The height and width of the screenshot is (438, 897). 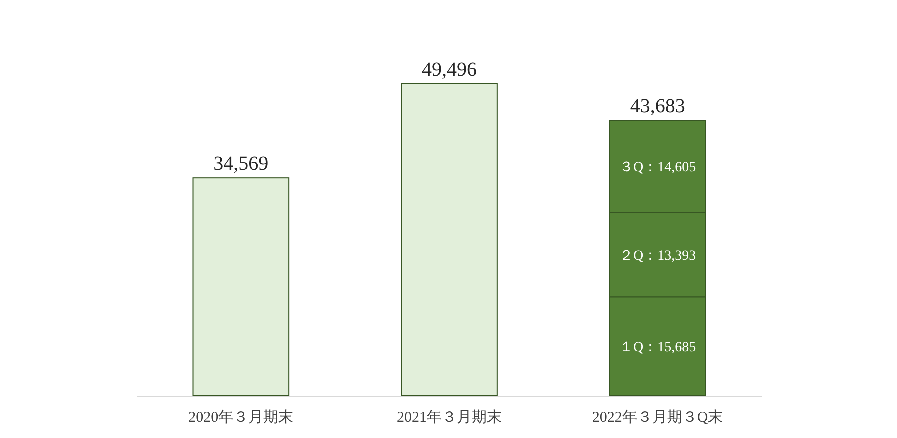 I want to click on total-label: 34,569, so click(x=241, y=164).